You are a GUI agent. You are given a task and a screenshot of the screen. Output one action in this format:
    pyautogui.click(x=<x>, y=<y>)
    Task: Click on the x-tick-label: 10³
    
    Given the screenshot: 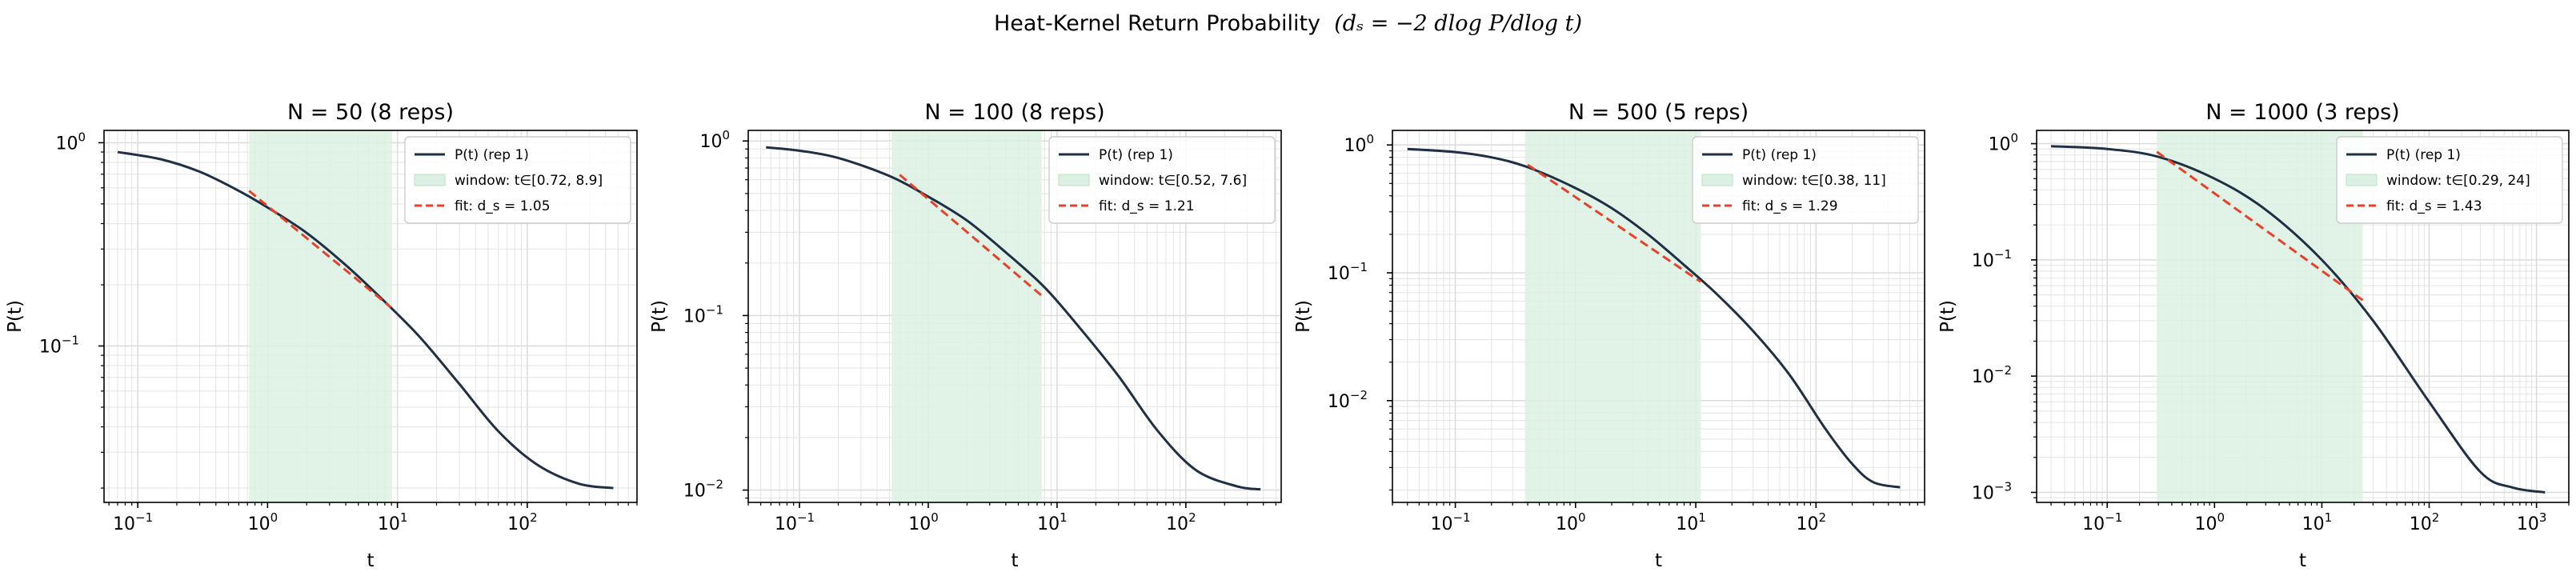 What is the action you would take?
    pyautogui.click(x=2532, y=522)
    